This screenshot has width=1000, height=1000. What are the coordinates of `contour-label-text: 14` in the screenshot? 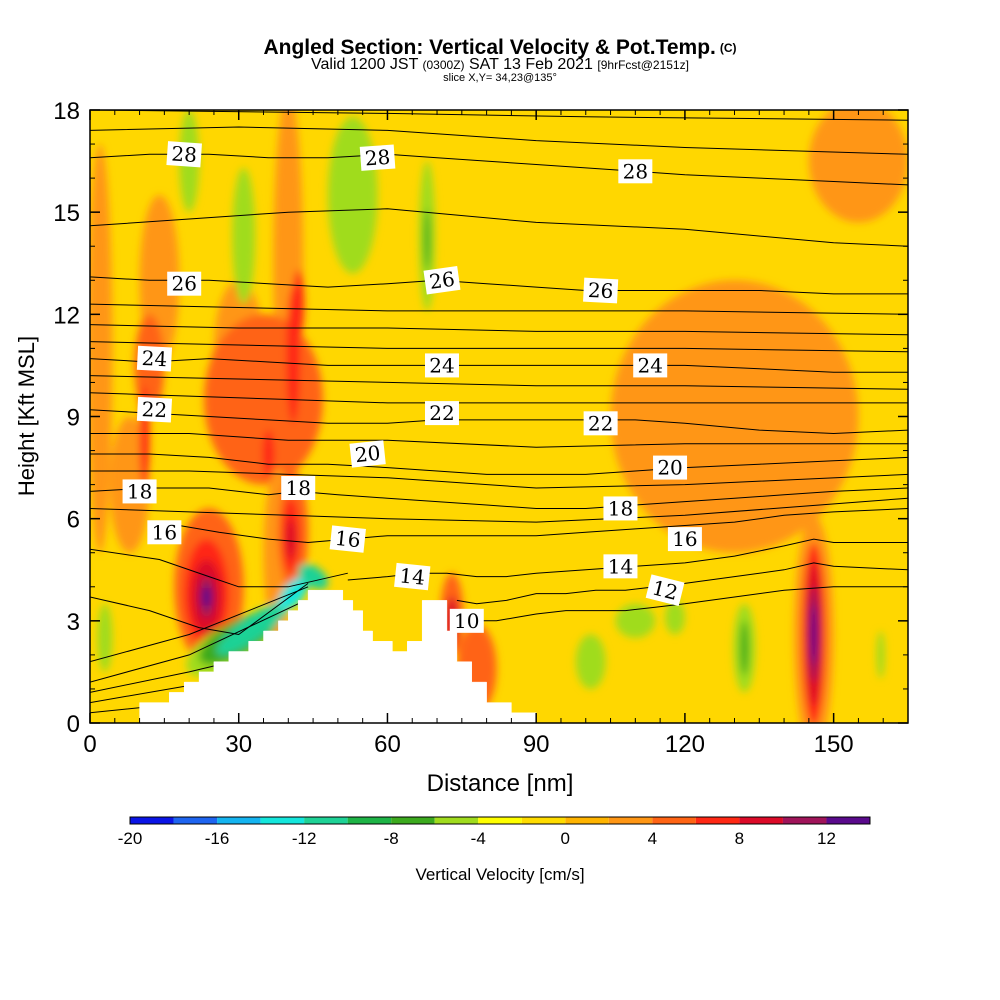 It's located at (620, 566).